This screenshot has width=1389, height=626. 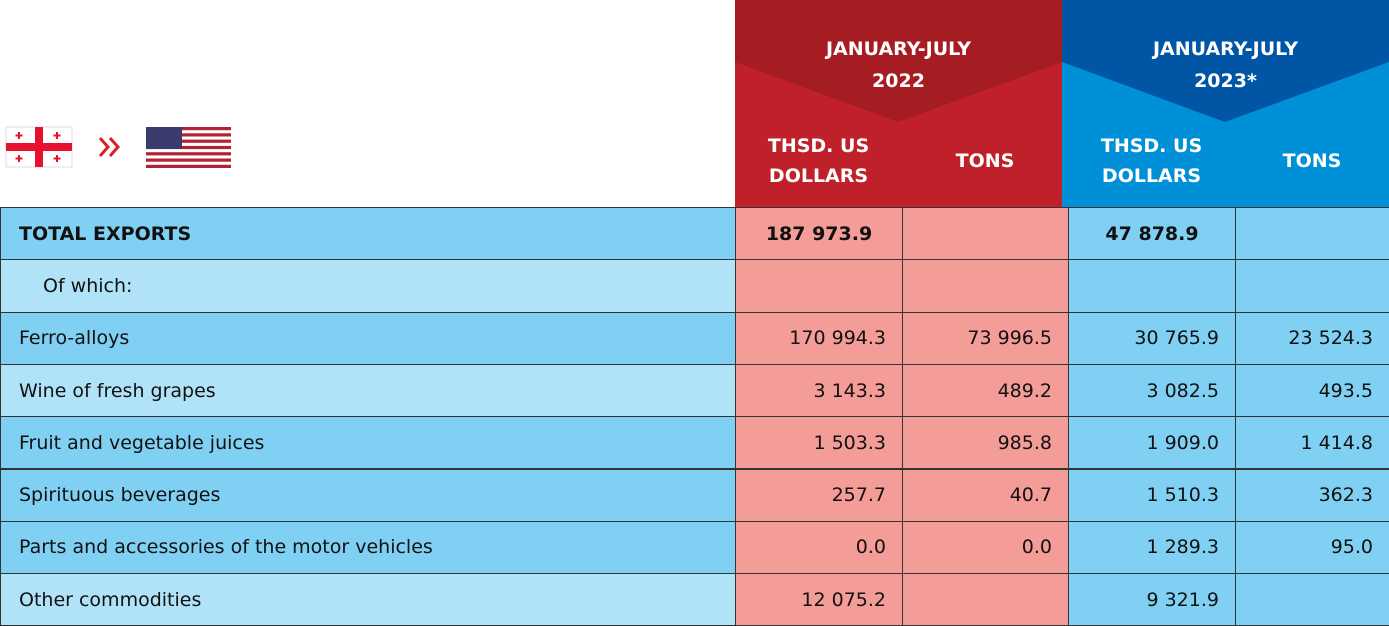 What do you see at coordinates (368, 443) in the screenshot?
I see `row-label: Fruit and vegetable juices` at bounding box center [368, 443].